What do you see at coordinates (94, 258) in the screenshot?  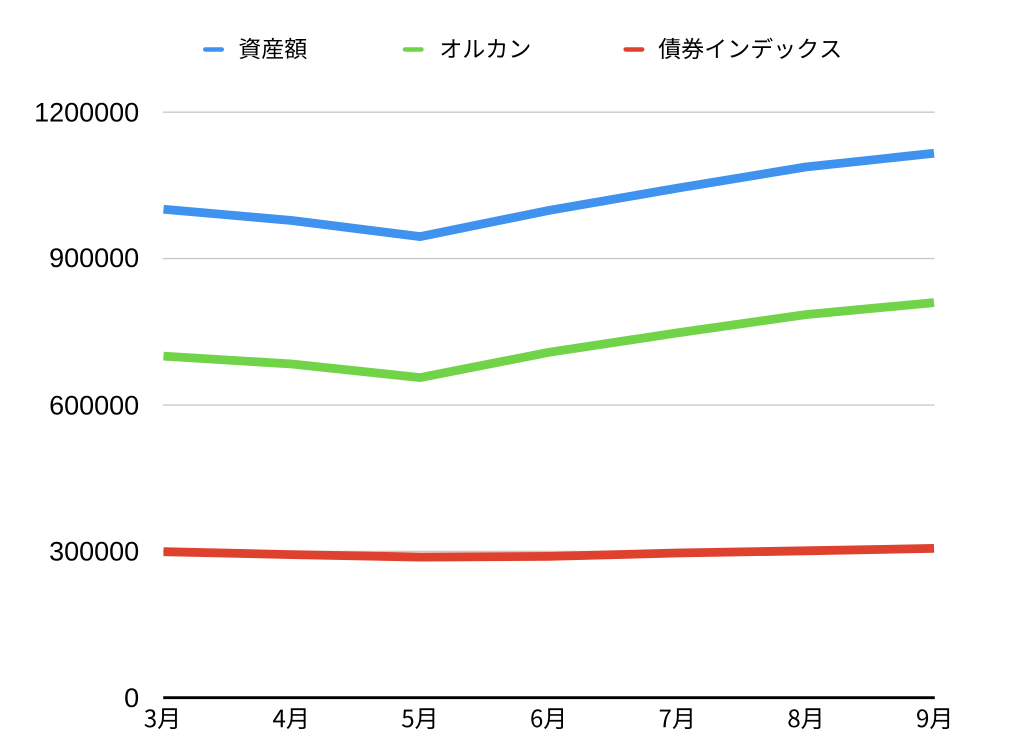 I see `svg-text: 900000` at bounding box center [94, 258].